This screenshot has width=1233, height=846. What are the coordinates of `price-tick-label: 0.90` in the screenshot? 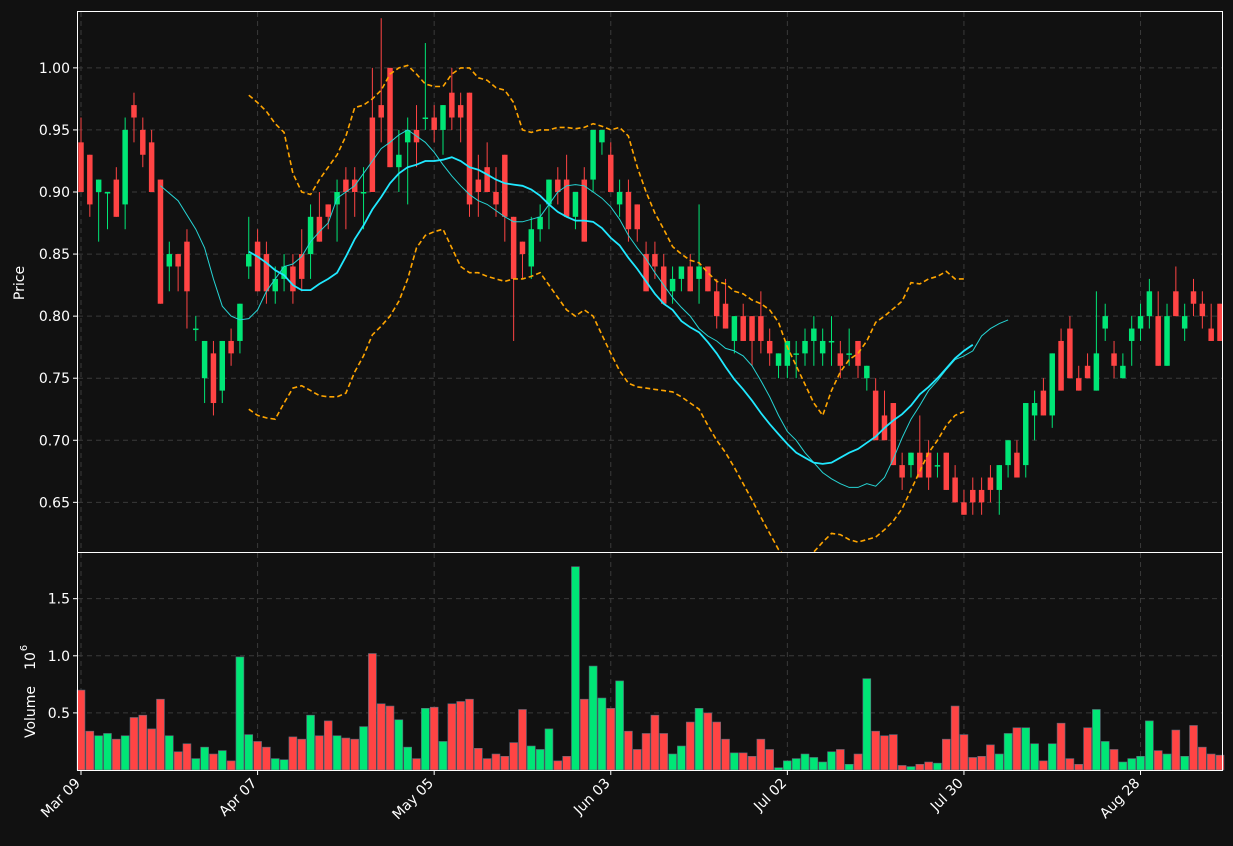 It's located at (54, 193).